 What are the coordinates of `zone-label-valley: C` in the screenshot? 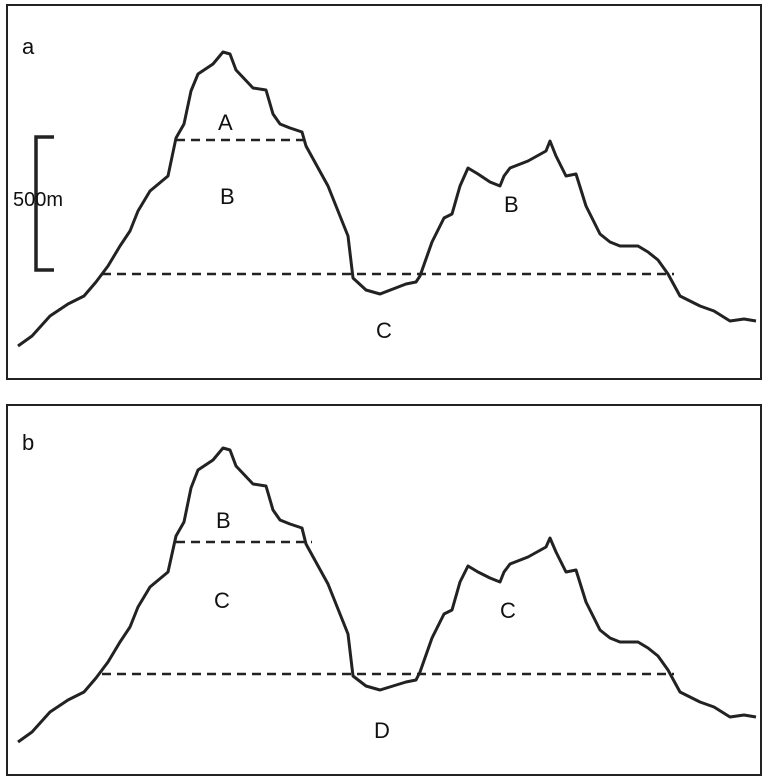 It's located at (384, 330).